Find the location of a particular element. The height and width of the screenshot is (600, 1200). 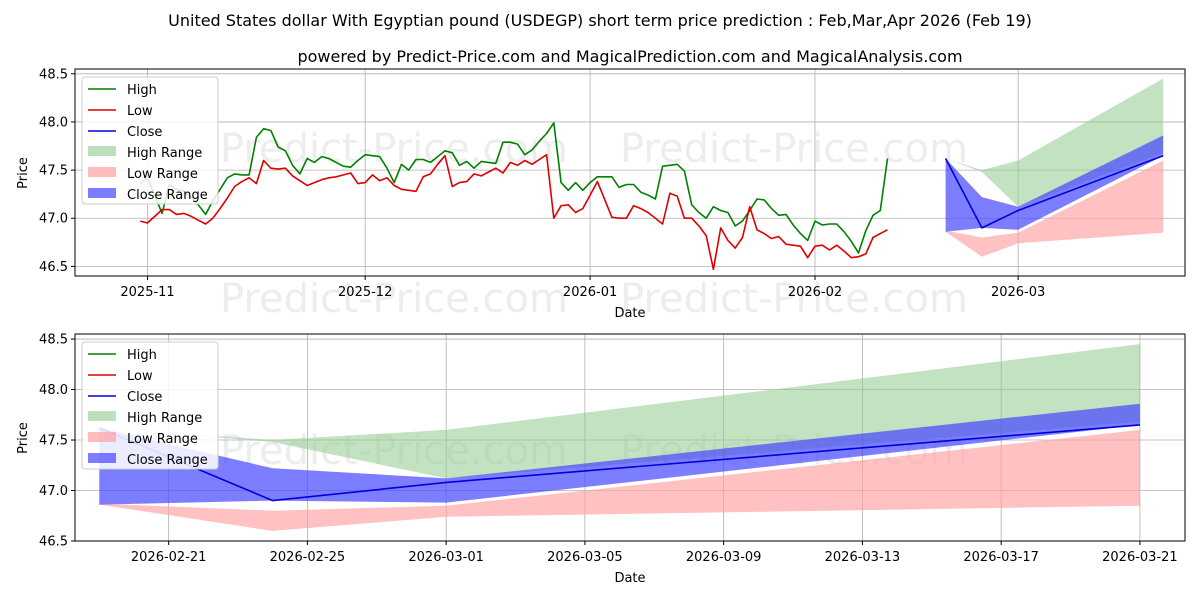

high-range-band is located at coordinates (1054, 142).